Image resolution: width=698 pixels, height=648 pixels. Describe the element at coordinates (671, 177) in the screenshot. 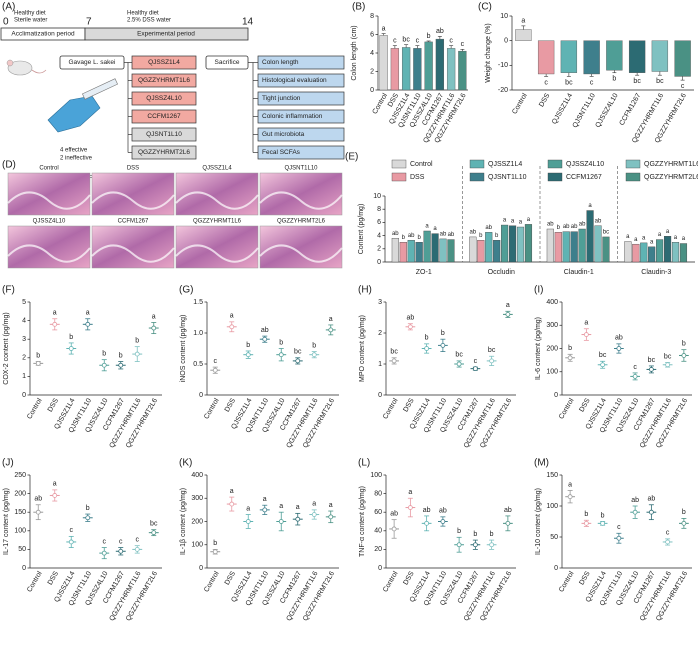

I see `legend-label: QGZZYHRMT2L6` at that location.